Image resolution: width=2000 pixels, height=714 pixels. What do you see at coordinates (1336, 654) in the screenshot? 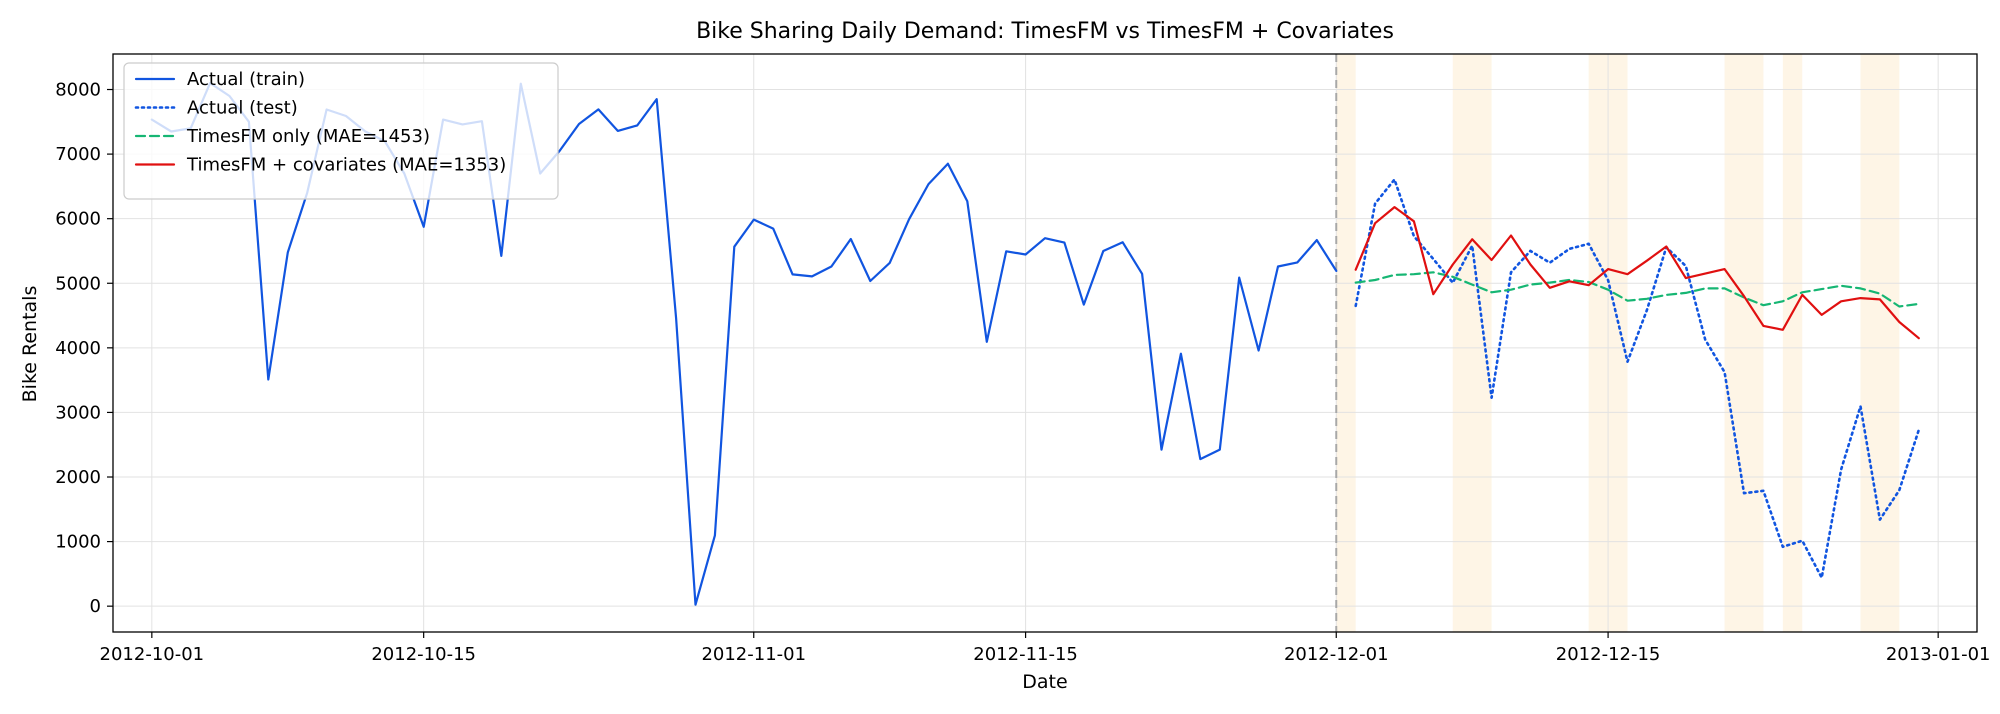
I see `x-tick-label: 2012-12-01` at bounding box center [1336, 654].